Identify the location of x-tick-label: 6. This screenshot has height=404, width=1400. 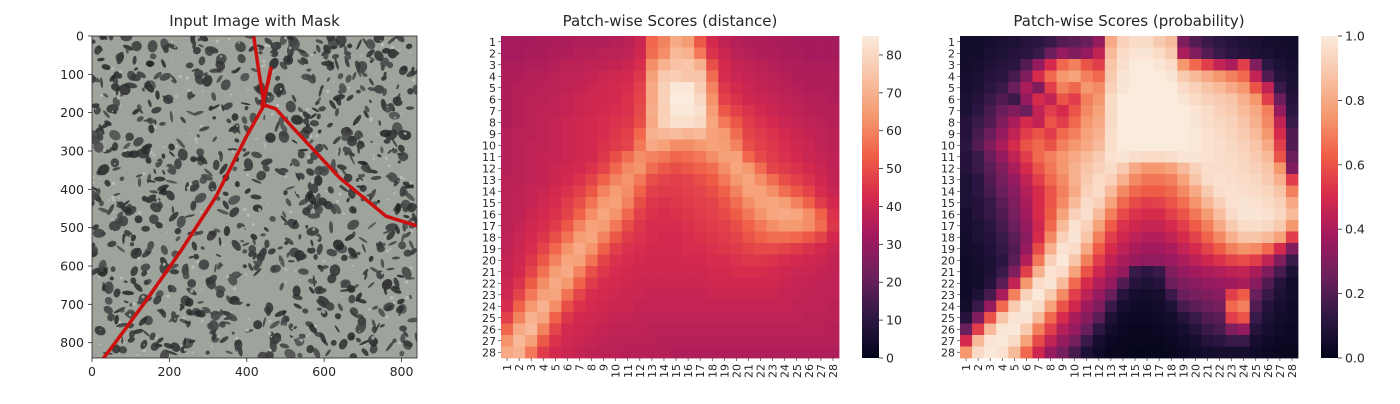
(1026, 367).